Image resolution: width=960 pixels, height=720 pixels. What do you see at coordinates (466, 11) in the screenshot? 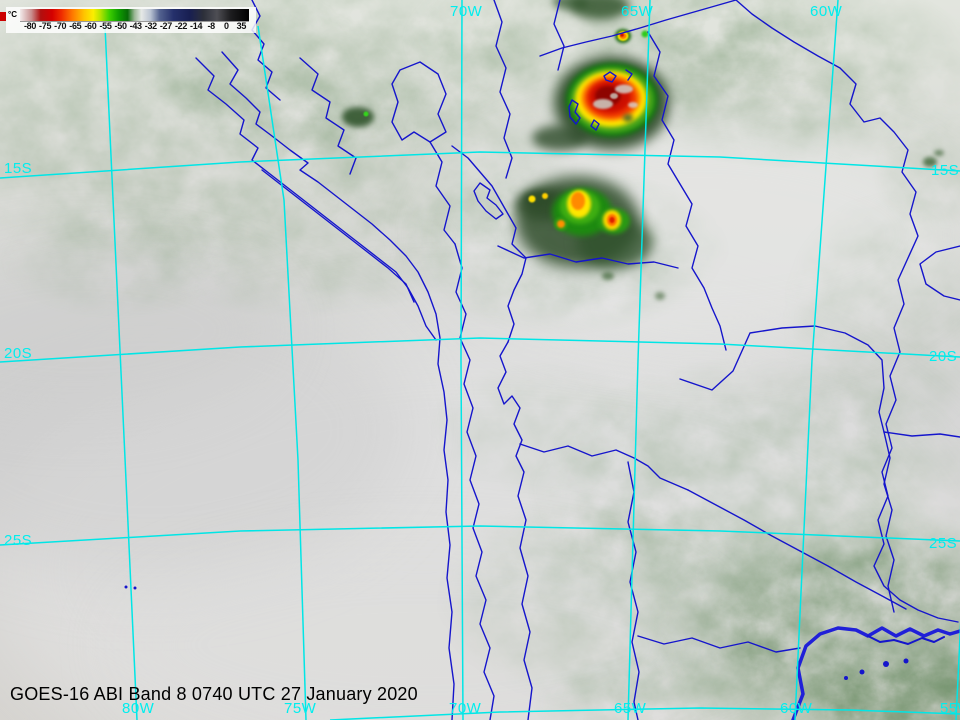
I see `lon-label-top-70w: 70W` at bounding box center [466, 11].